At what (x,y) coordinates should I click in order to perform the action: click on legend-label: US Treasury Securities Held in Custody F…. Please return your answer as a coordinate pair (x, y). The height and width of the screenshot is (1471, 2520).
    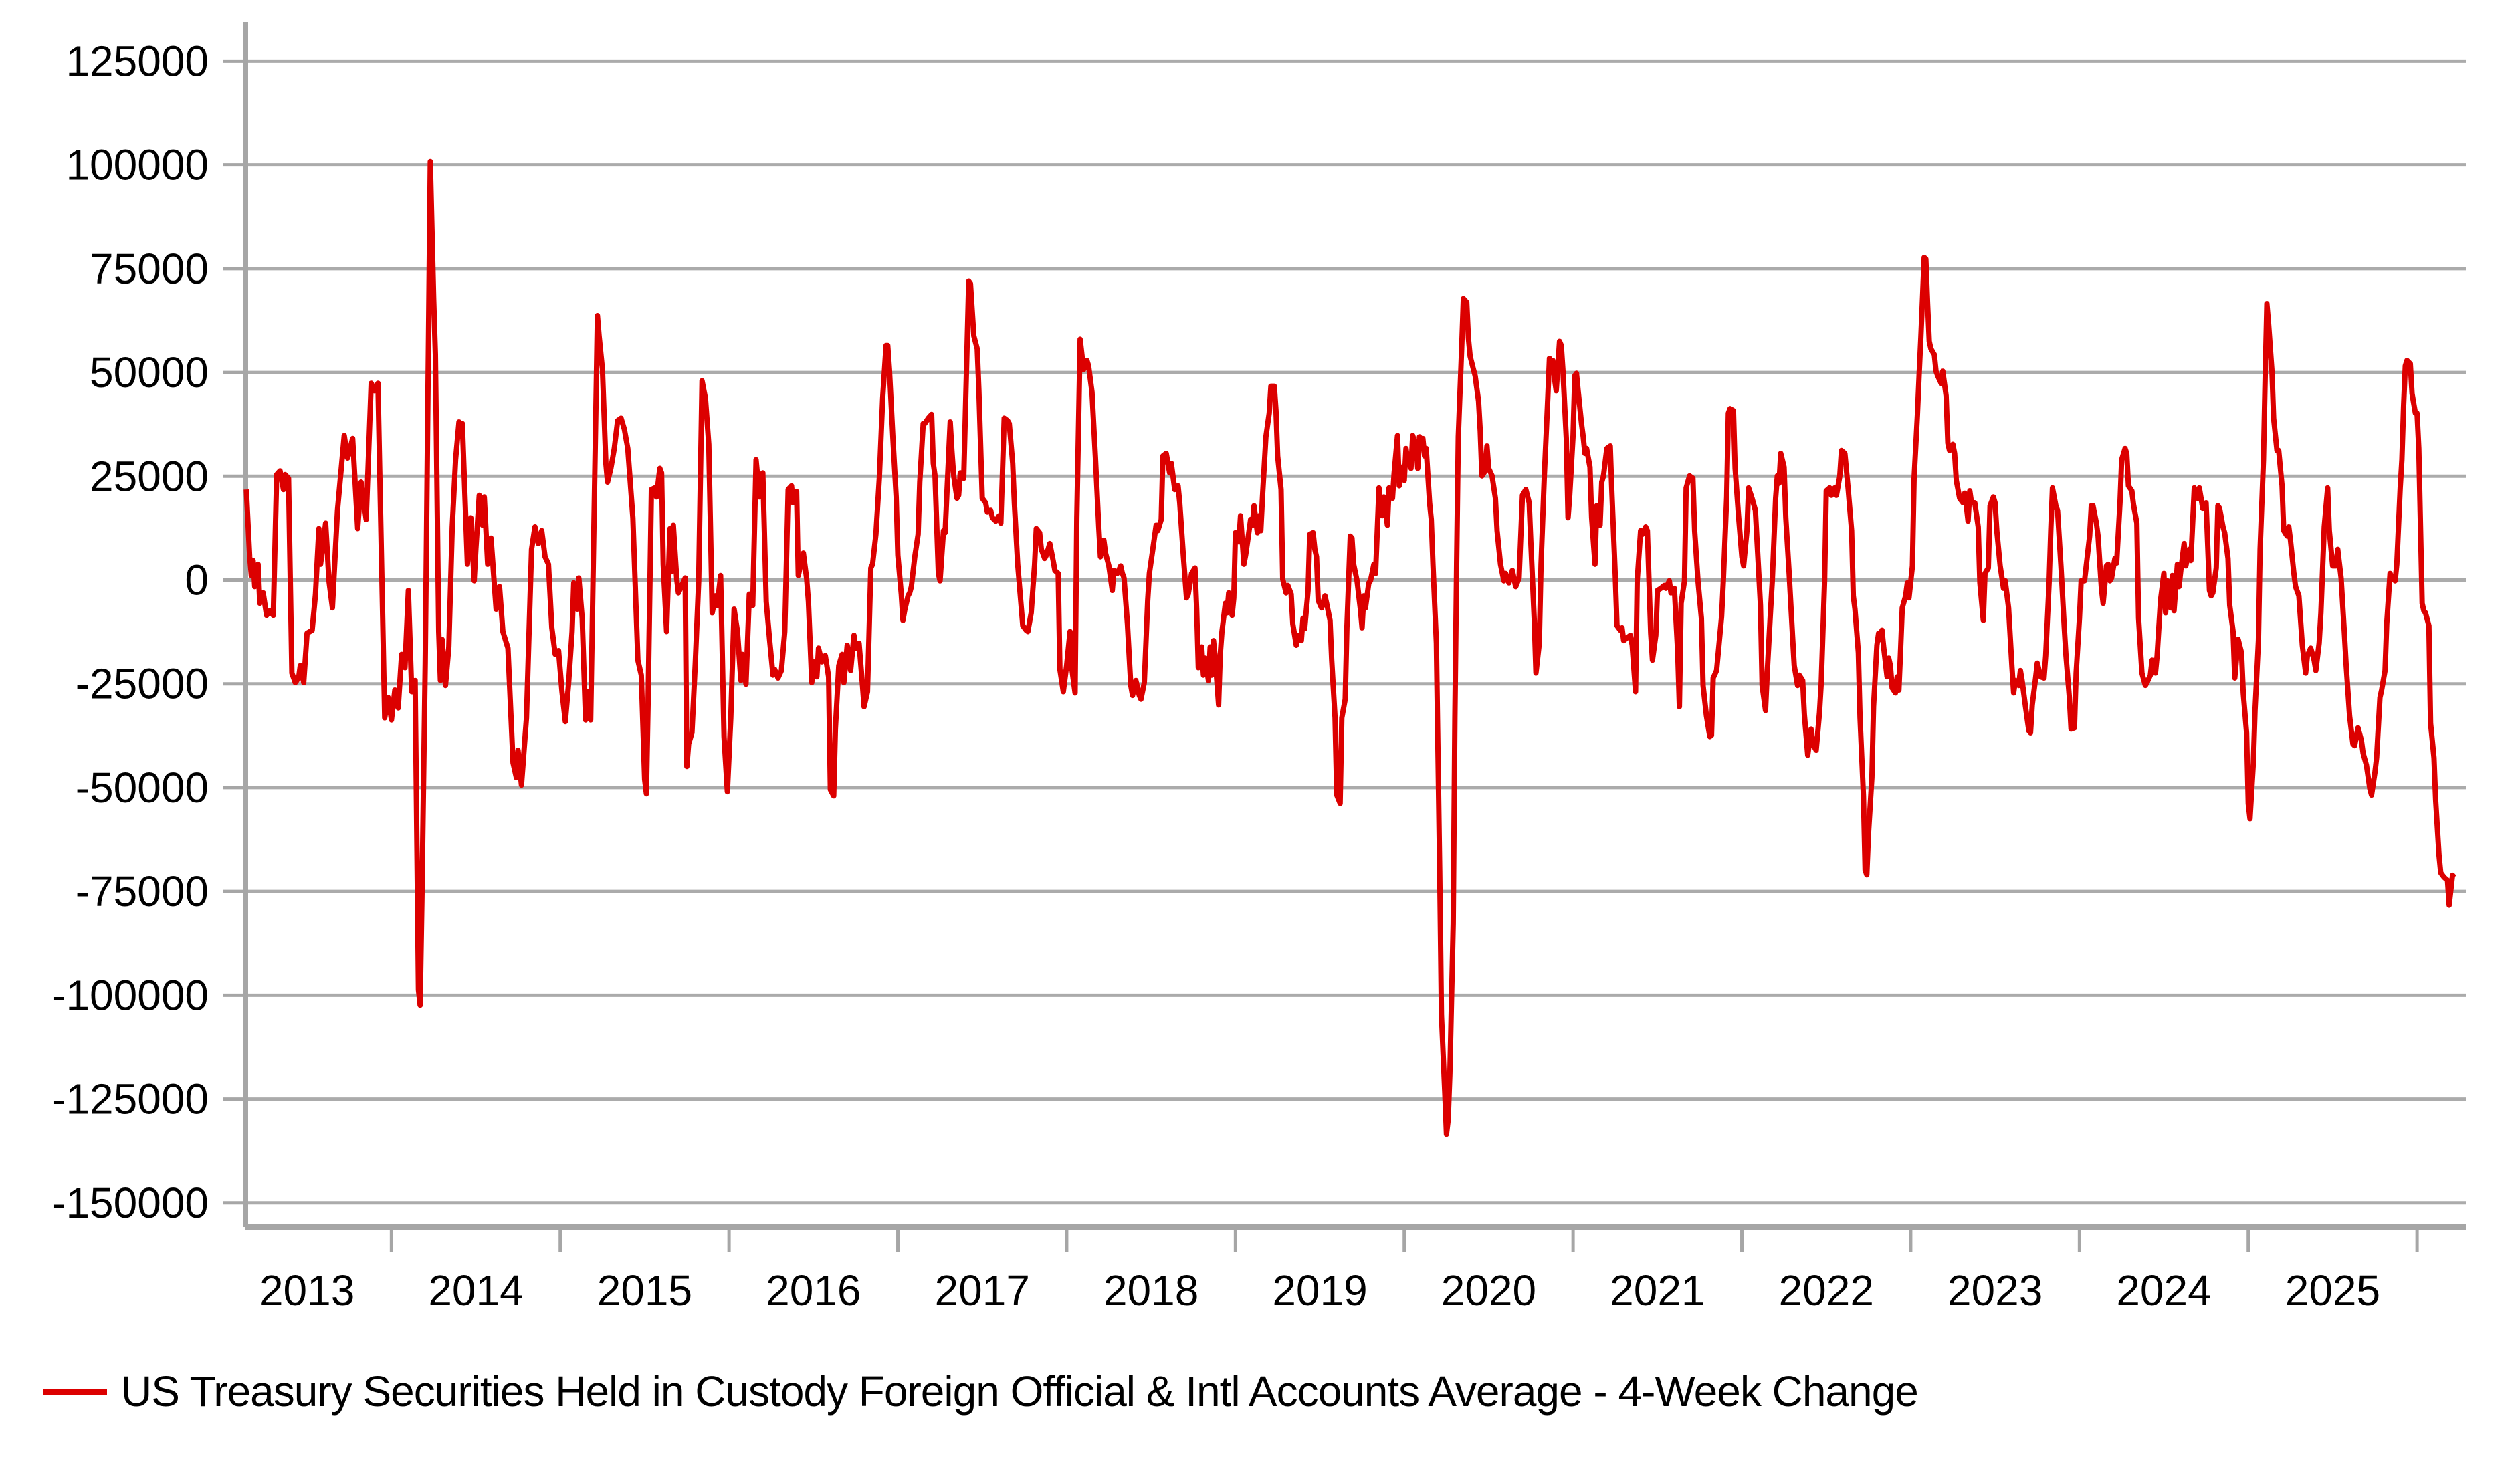
    Looking at the image, I should click on (1020, 1391).